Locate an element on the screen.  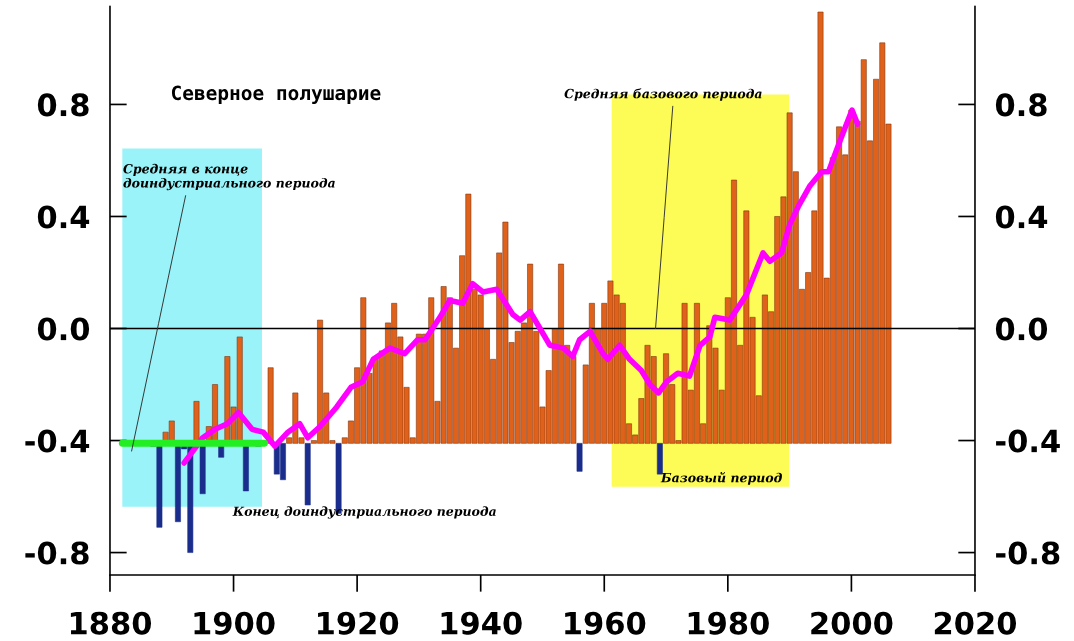
y-tick-label: 0.8 is located at coordinates (63, 105).